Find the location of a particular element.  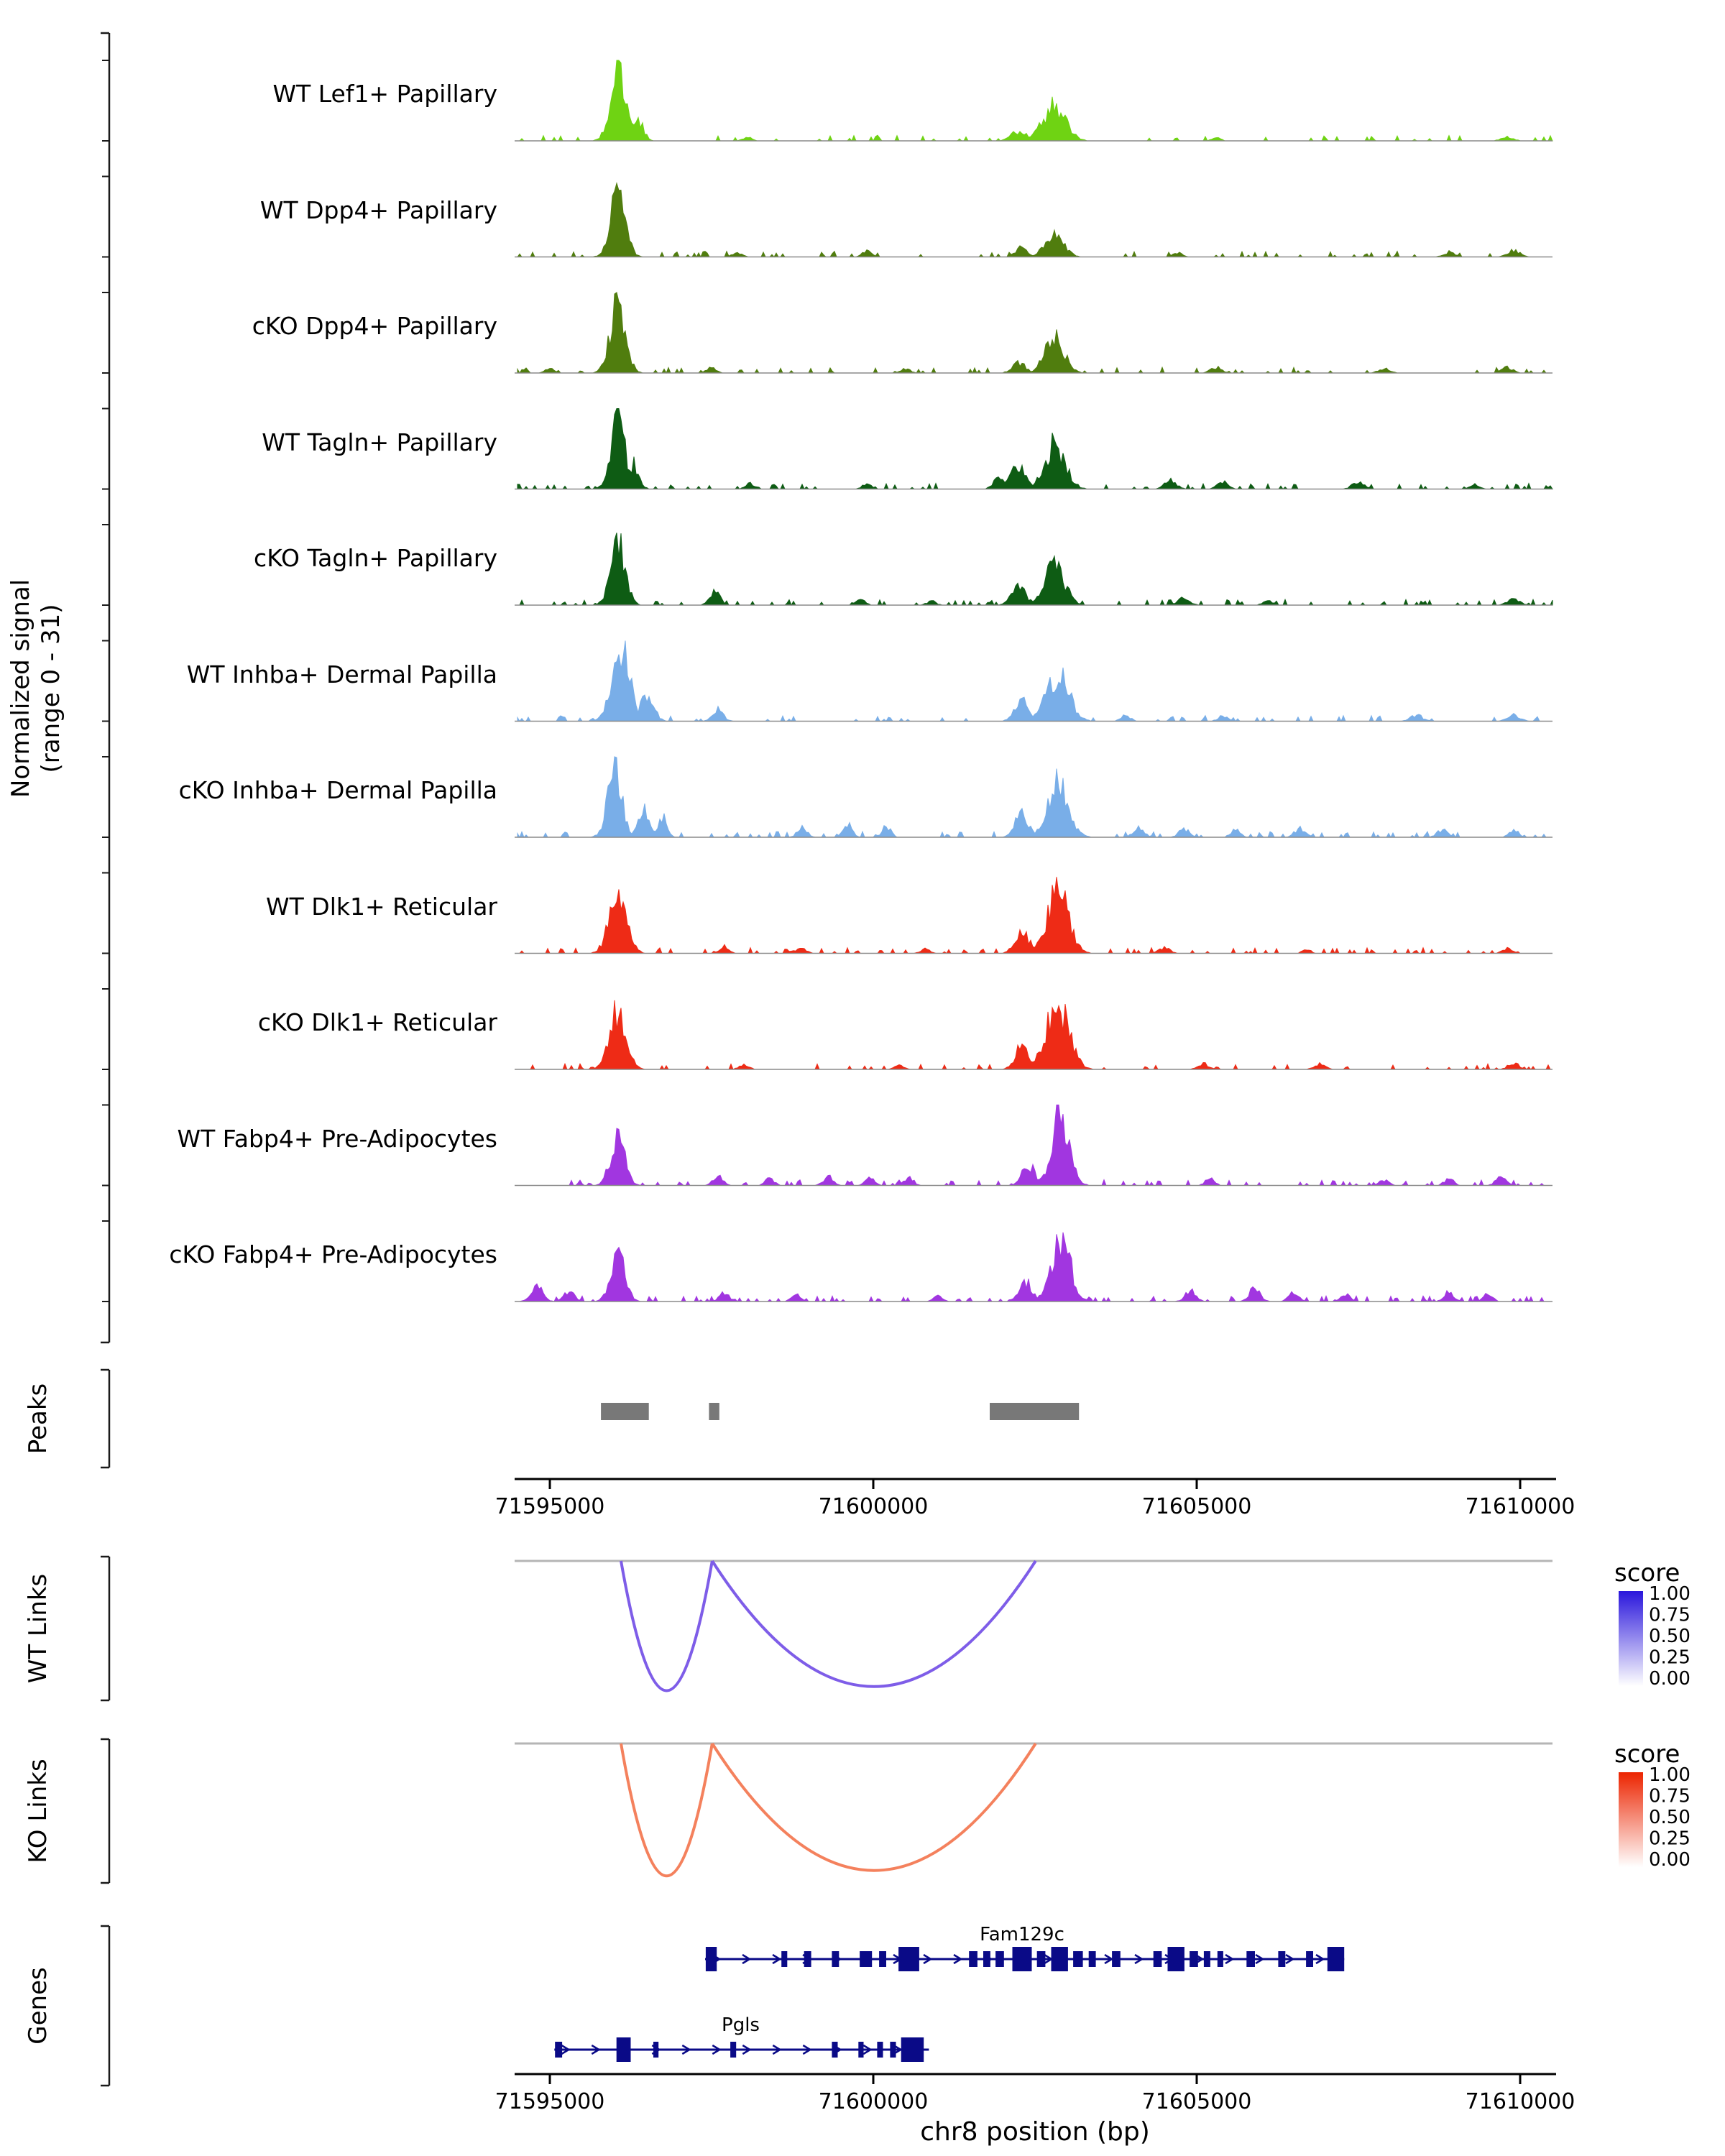

wt-links-section-label: WT Links is located at coordinates (38, 1629).